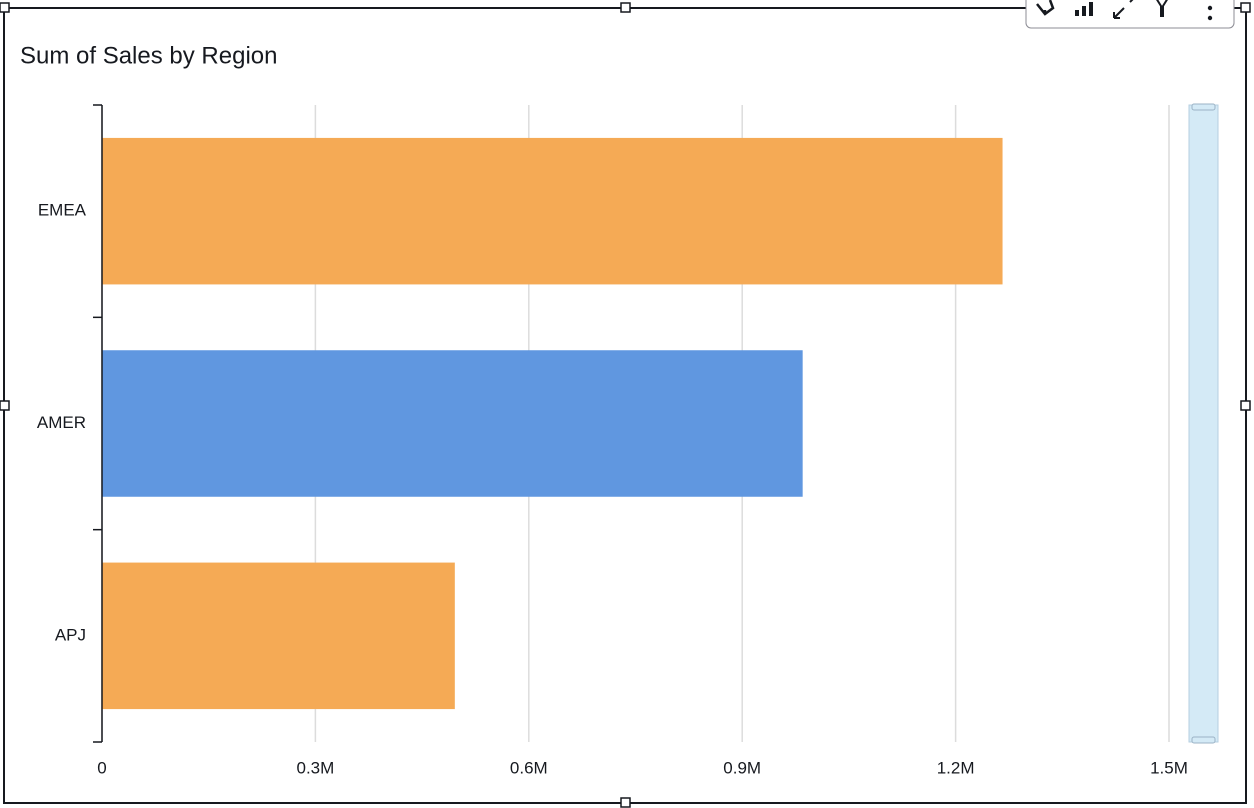 This screenshot has height=808, width=1254. I want to click on scrollbar-track, so click(1203, 423).